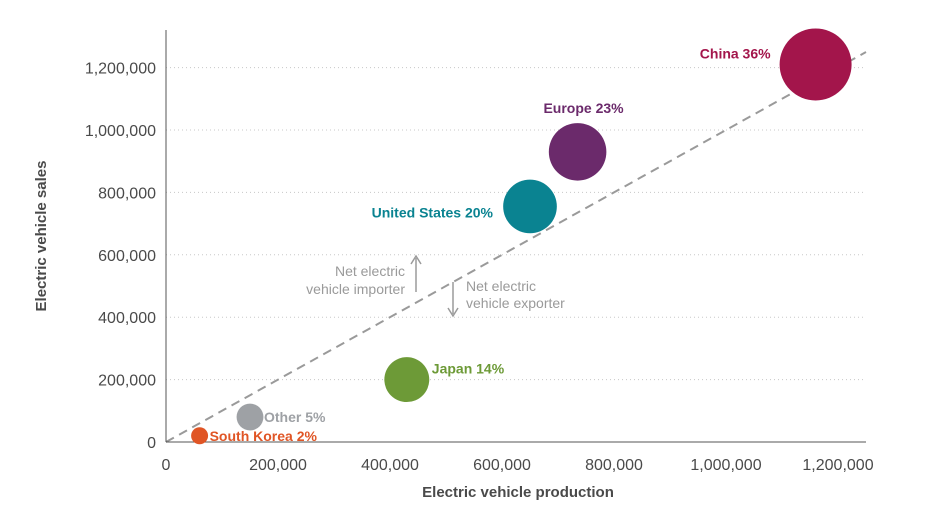 This screenshot has width=935, height=516. What do you see at coordinates (264, 436) in the screenshot?
I see `bubble-label: South Korea 2%` at bounding box center [264, 436].